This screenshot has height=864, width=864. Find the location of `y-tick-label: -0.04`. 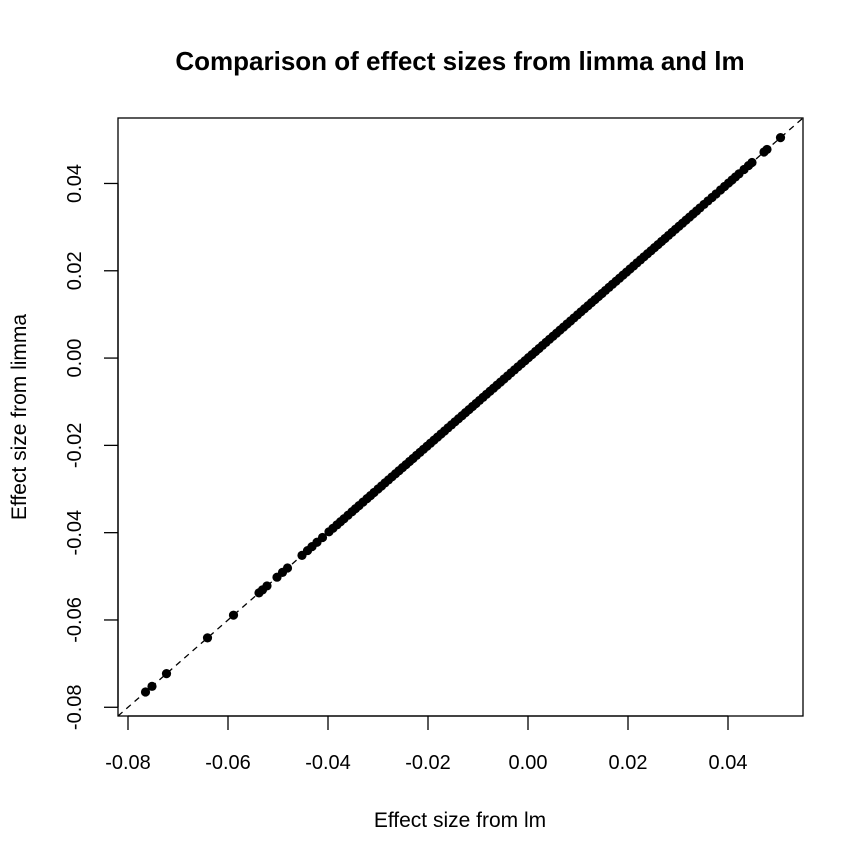

y-tick-label: -0.04 is located at coordinates (75, 533).